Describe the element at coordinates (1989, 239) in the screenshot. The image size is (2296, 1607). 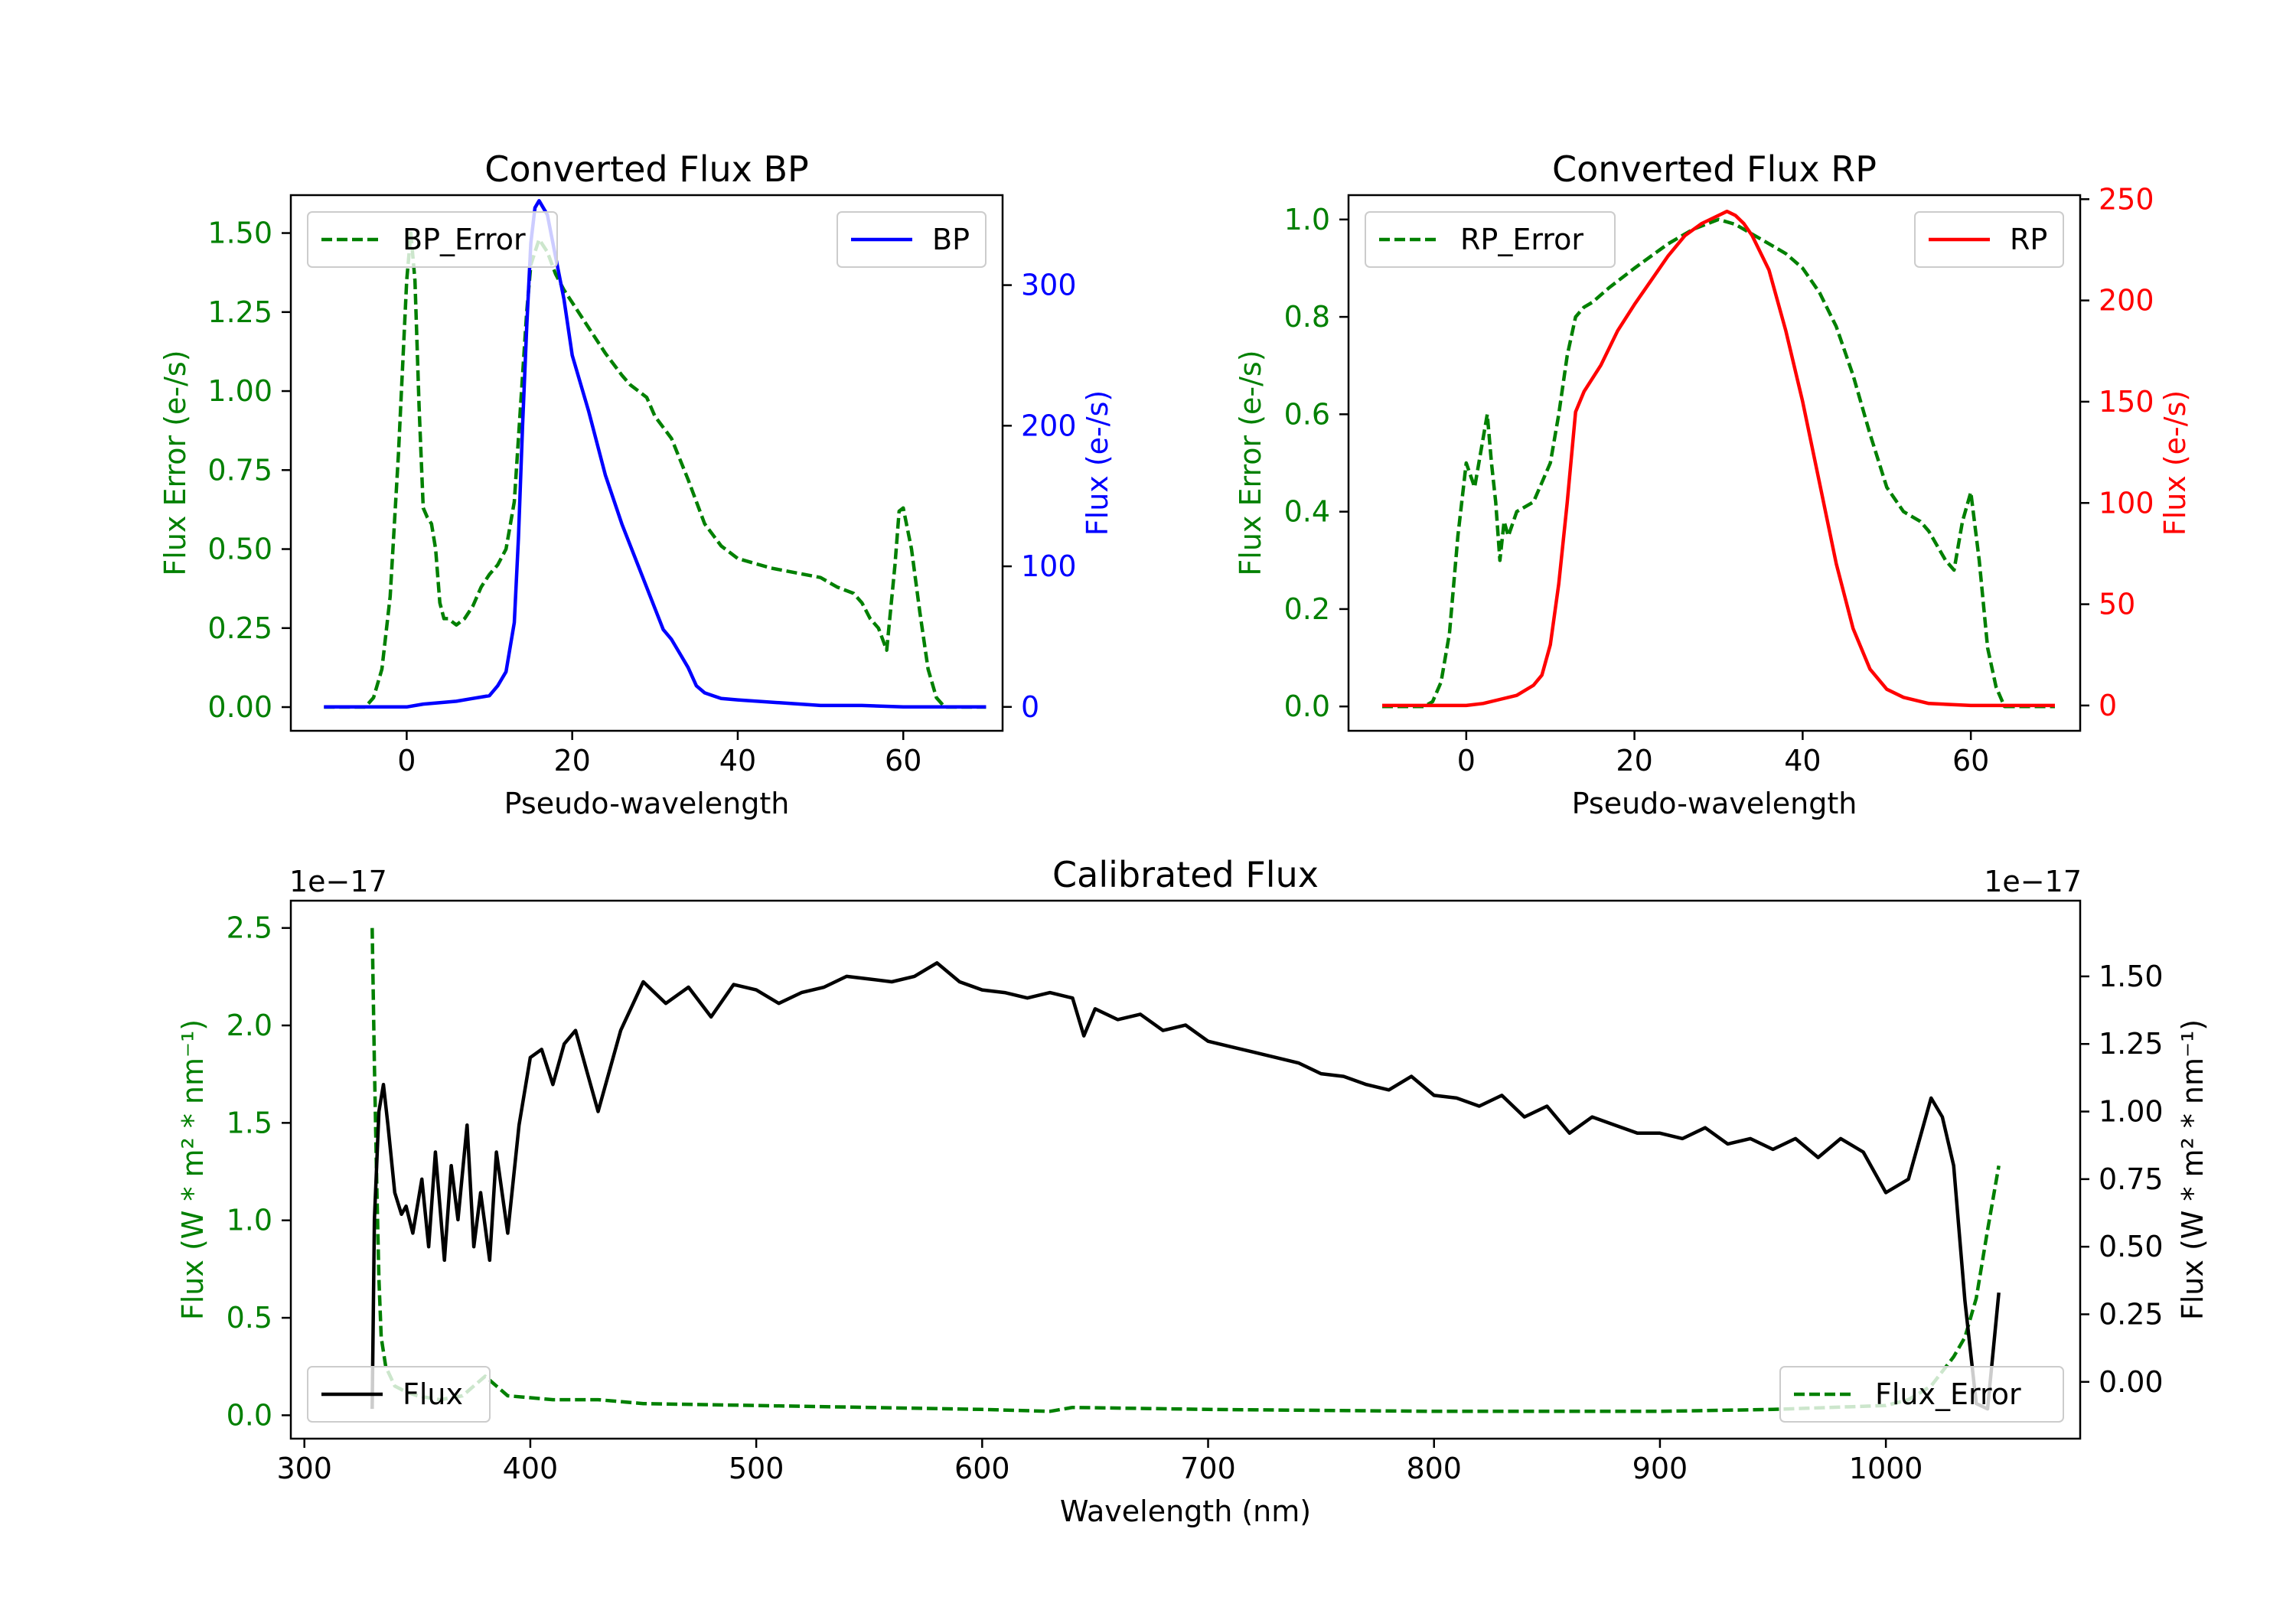
I see `rp-legend-rp: RP` at that location.